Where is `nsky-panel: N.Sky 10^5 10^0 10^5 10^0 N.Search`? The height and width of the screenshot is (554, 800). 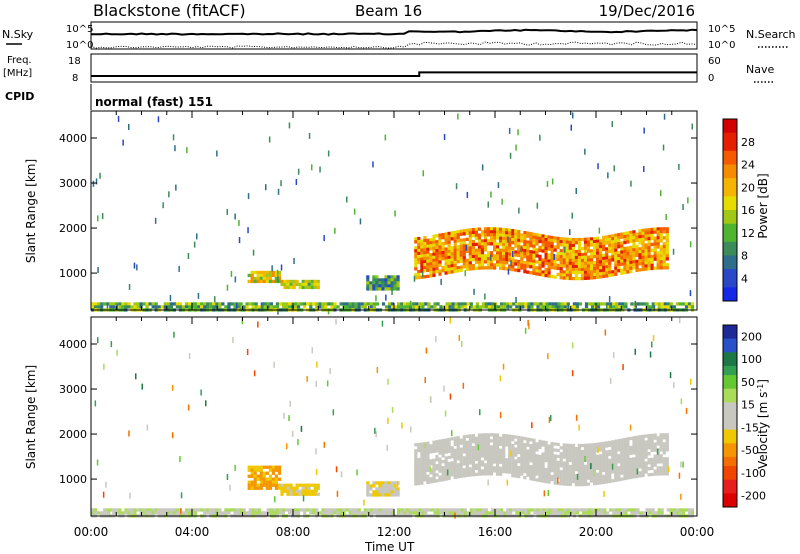 nsky-panel: N.Sky 10^5 10^0 10^5 10^0 N.Search is located at coordinates (399, 36).